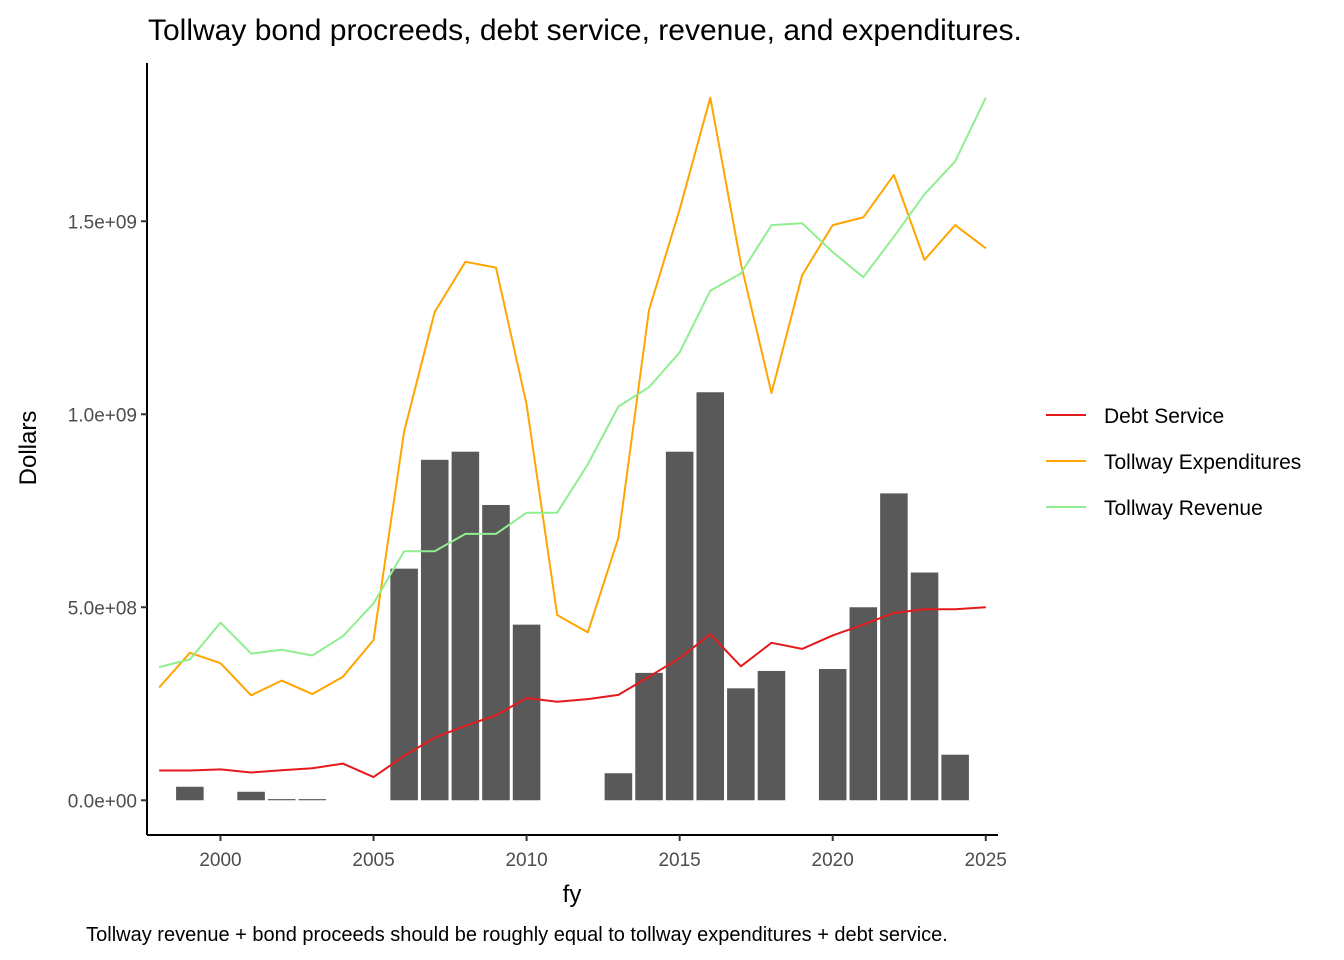 This screenshot has width=1344, height=960. Describe the element at coordinates (741, 744) in the screenshot. I see `bar-2017` at that location.